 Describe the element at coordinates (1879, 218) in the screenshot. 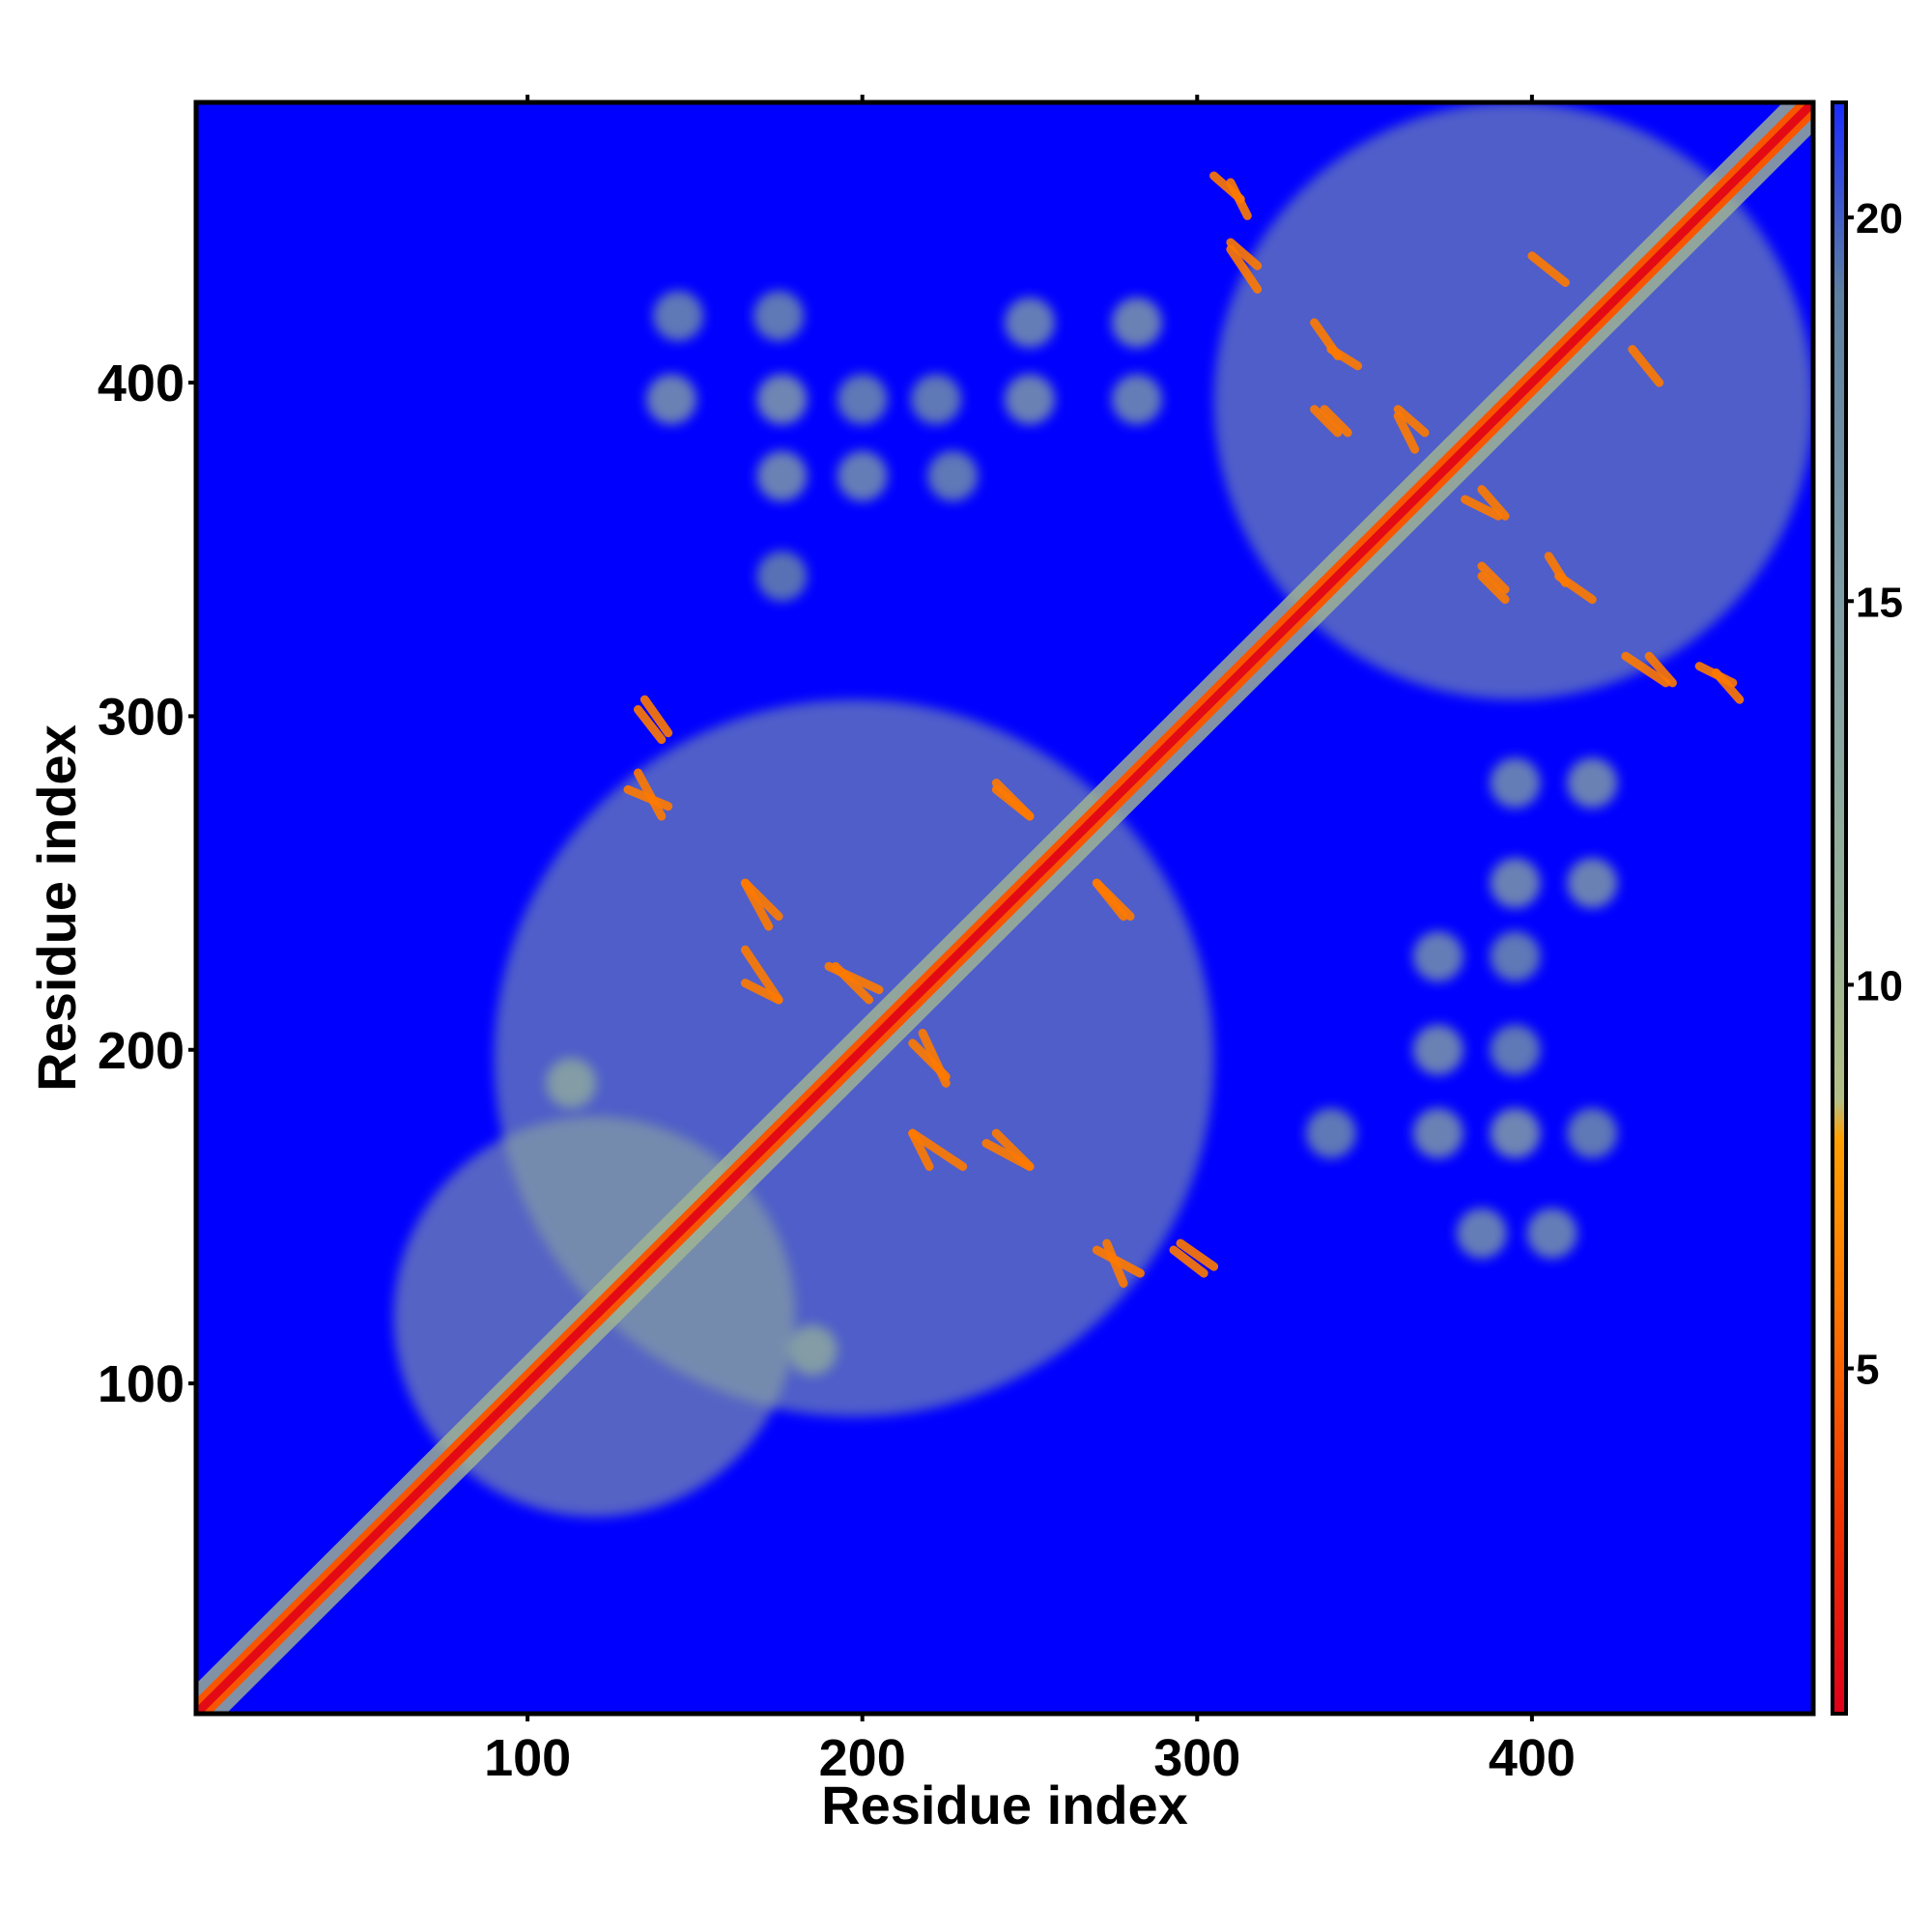

I see `colorbar-tick-label: 20` at that location.